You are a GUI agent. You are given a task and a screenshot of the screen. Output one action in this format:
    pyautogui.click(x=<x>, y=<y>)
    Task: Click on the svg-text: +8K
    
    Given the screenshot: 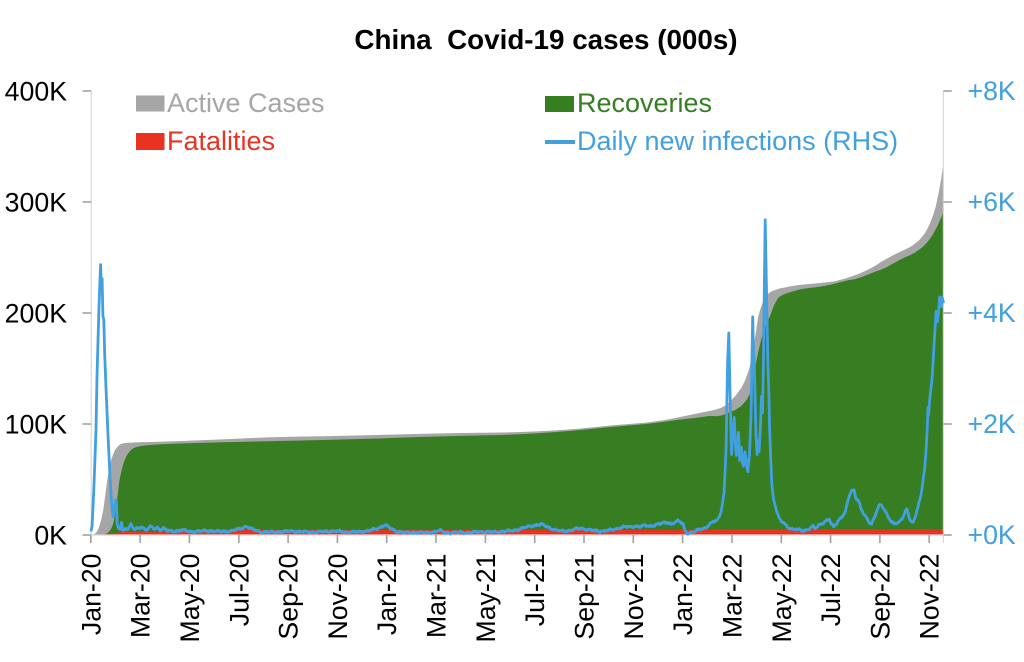 What is the action you would take?
    pyautogui.click(x=992, y=91)
    